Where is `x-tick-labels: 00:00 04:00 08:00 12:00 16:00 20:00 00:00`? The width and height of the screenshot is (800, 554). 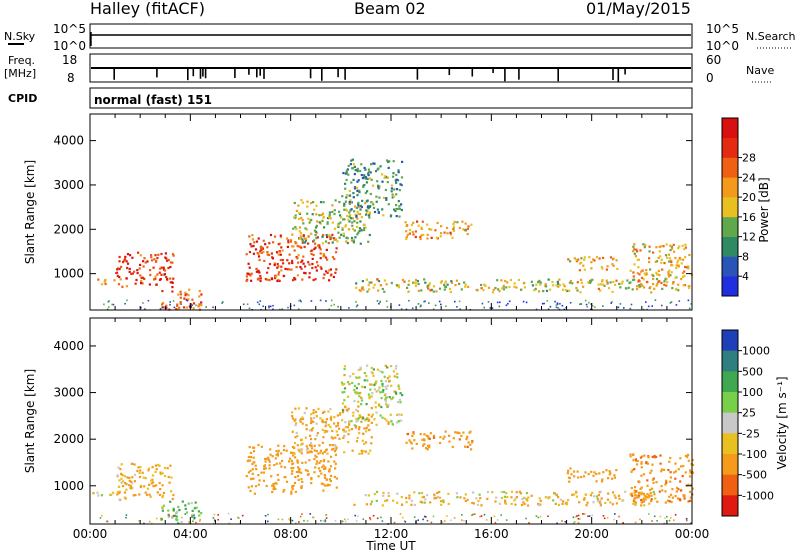 x-tick-labels: 00:00 04:00 08:00 12:00 16:00 20:00 00:00 is located at coordinates (391, 534).